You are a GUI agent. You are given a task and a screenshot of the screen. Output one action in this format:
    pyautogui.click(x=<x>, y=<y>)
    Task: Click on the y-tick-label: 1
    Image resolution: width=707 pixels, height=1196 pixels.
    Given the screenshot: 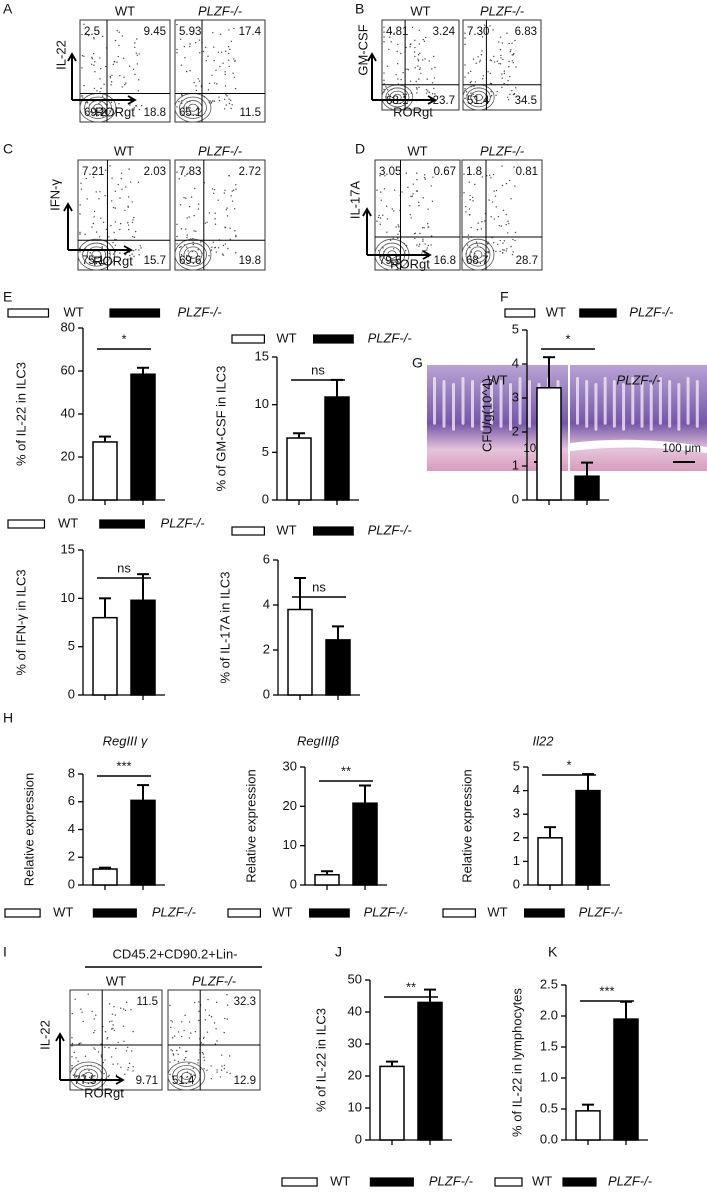 What is the action you would take?
    pyautogui.click(x=515, y=464)
    